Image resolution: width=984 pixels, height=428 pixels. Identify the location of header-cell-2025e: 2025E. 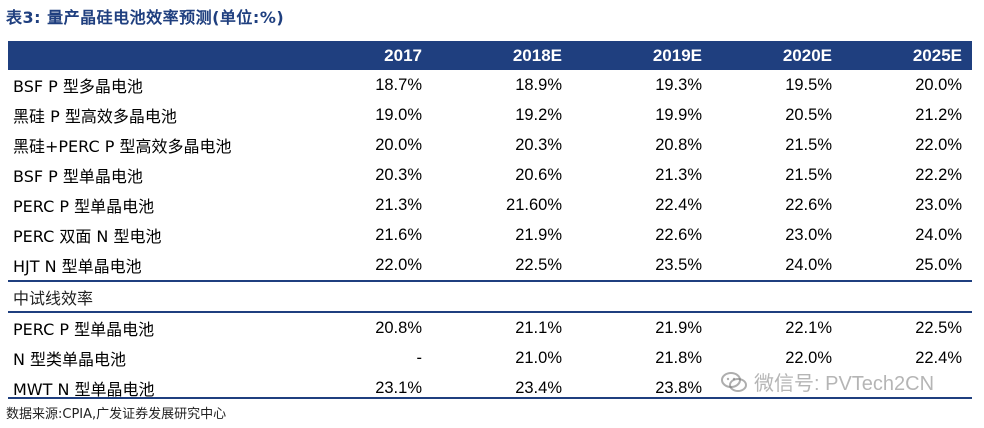
(937, 55).